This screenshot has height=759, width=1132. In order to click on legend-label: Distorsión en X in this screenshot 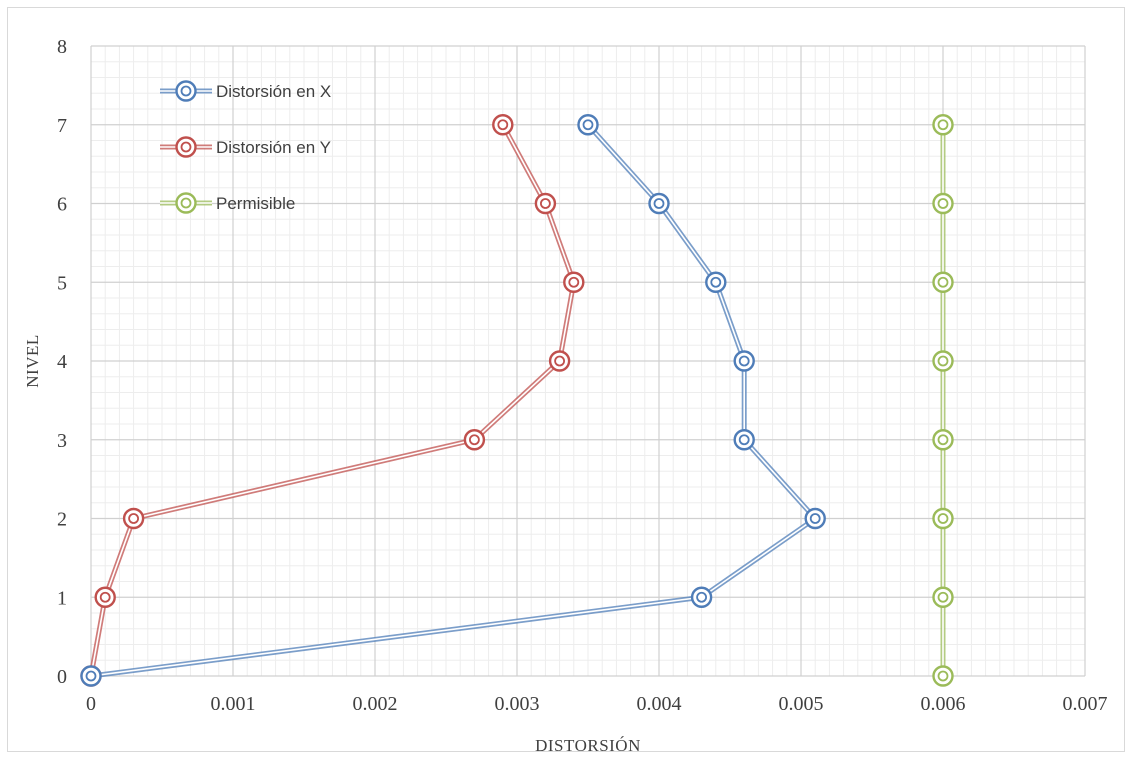, I will do `click(273, 91)`.